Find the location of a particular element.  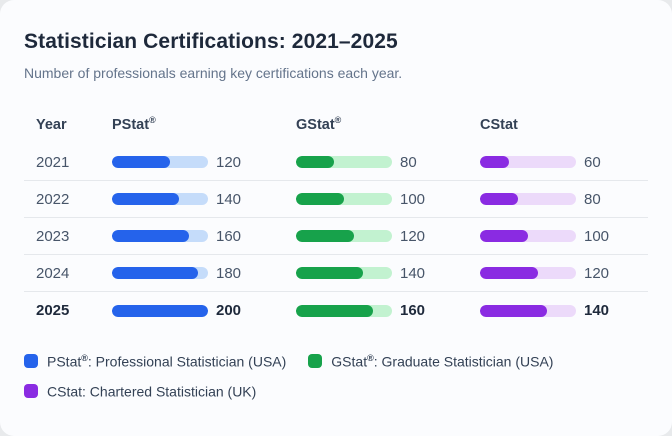

legend-item-gstat: GStat®: Graduate Statistician (USA) is located at coordinates (430, 361).